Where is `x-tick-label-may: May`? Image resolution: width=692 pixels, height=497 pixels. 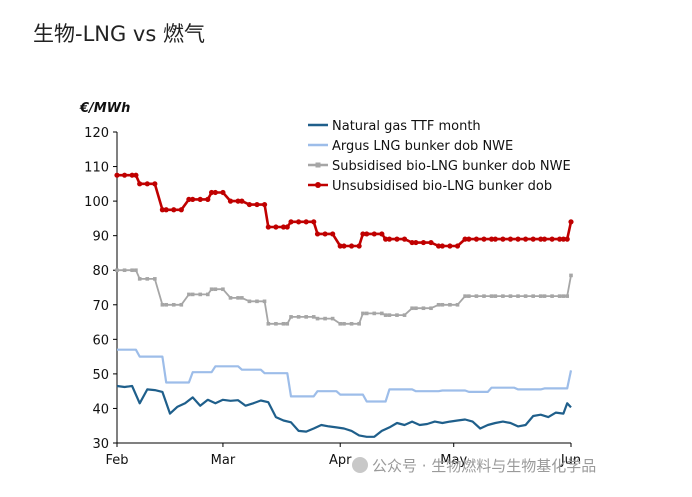
x-tick-label-may: May is located at coordinates (453, 460).